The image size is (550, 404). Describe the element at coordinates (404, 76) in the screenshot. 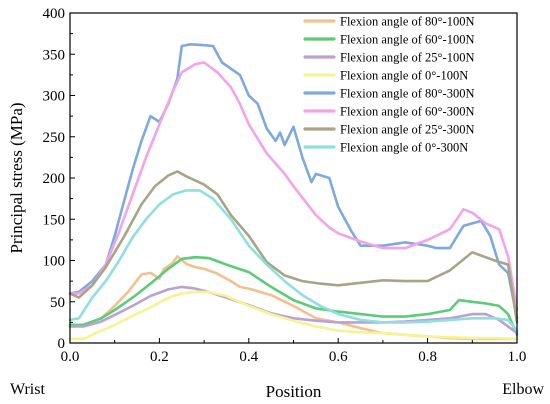

I see `legend-label: Flexion angle of 0°-100N` at that location.